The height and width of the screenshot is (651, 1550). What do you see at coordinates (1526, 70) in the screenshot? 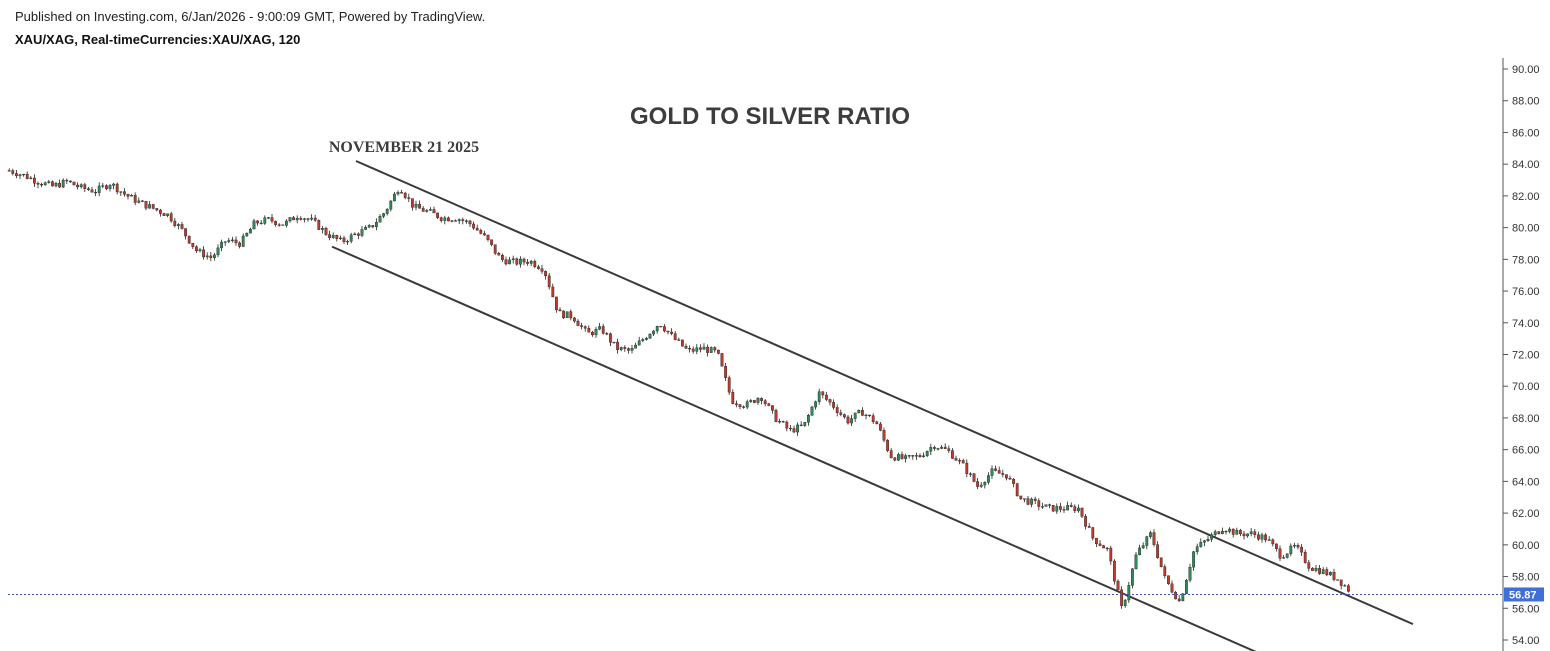
I see `y-tick-label: 90.00` at bounding box center [1526, 70].